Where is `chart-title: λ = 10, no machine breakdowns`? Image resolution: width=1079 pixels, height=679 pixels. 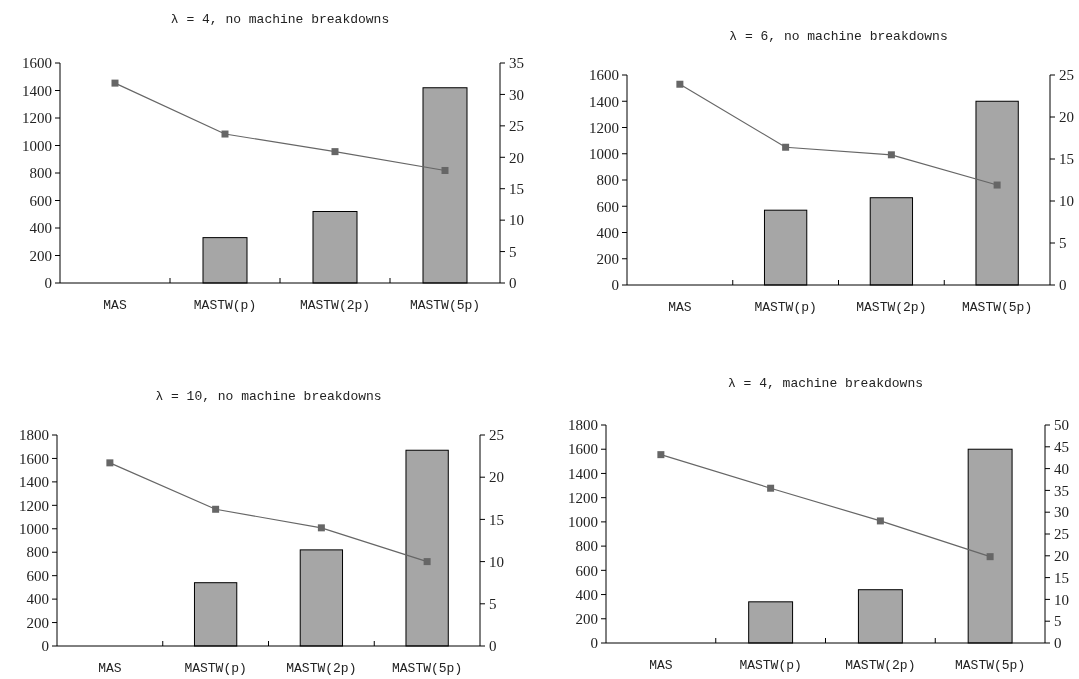
chart-title: λ = 10, no machine breakdowns is located at coordinates (268, 396).